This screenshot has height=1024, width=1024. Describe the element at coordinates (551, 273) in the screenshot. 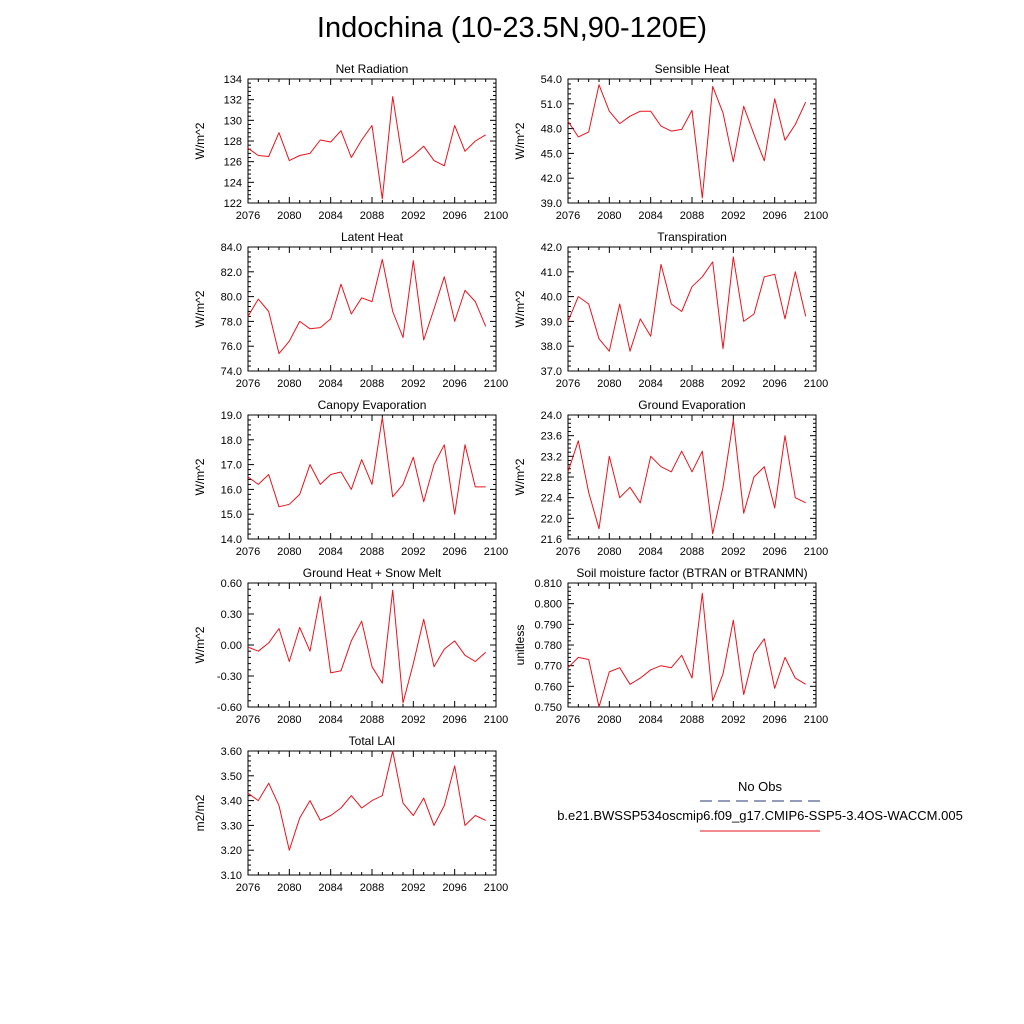

I see `y-tick-label: 41.0` at that location.